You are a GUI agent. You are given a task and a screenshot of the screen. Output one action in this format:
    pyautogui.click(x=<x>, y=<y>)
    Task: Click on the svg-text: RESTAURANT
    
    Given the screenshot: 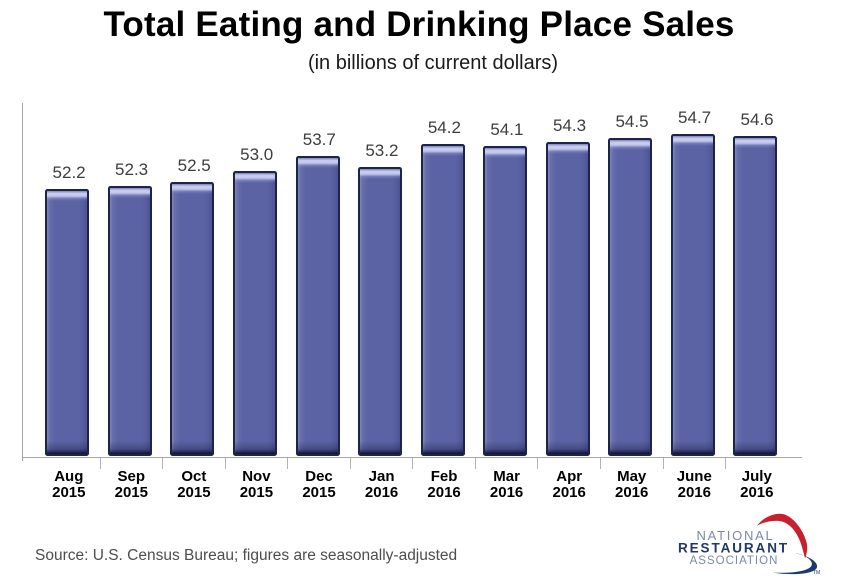 What is the action you would take?
    pyautogui.click(x=733, y=547)
    